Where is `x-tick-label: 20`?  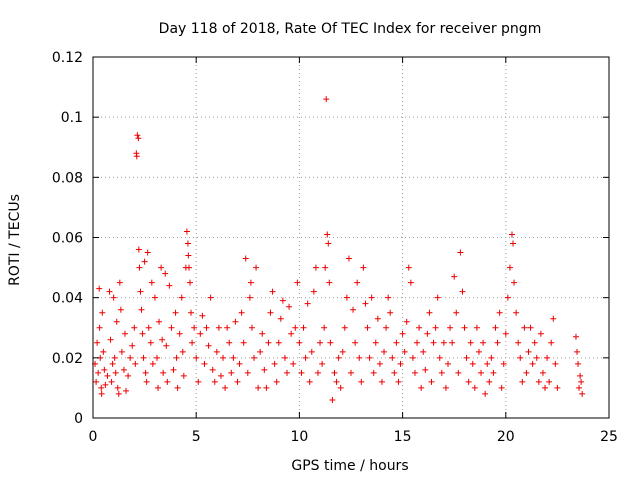 x-tick-label: 20 is located at coordinates (506, 437).